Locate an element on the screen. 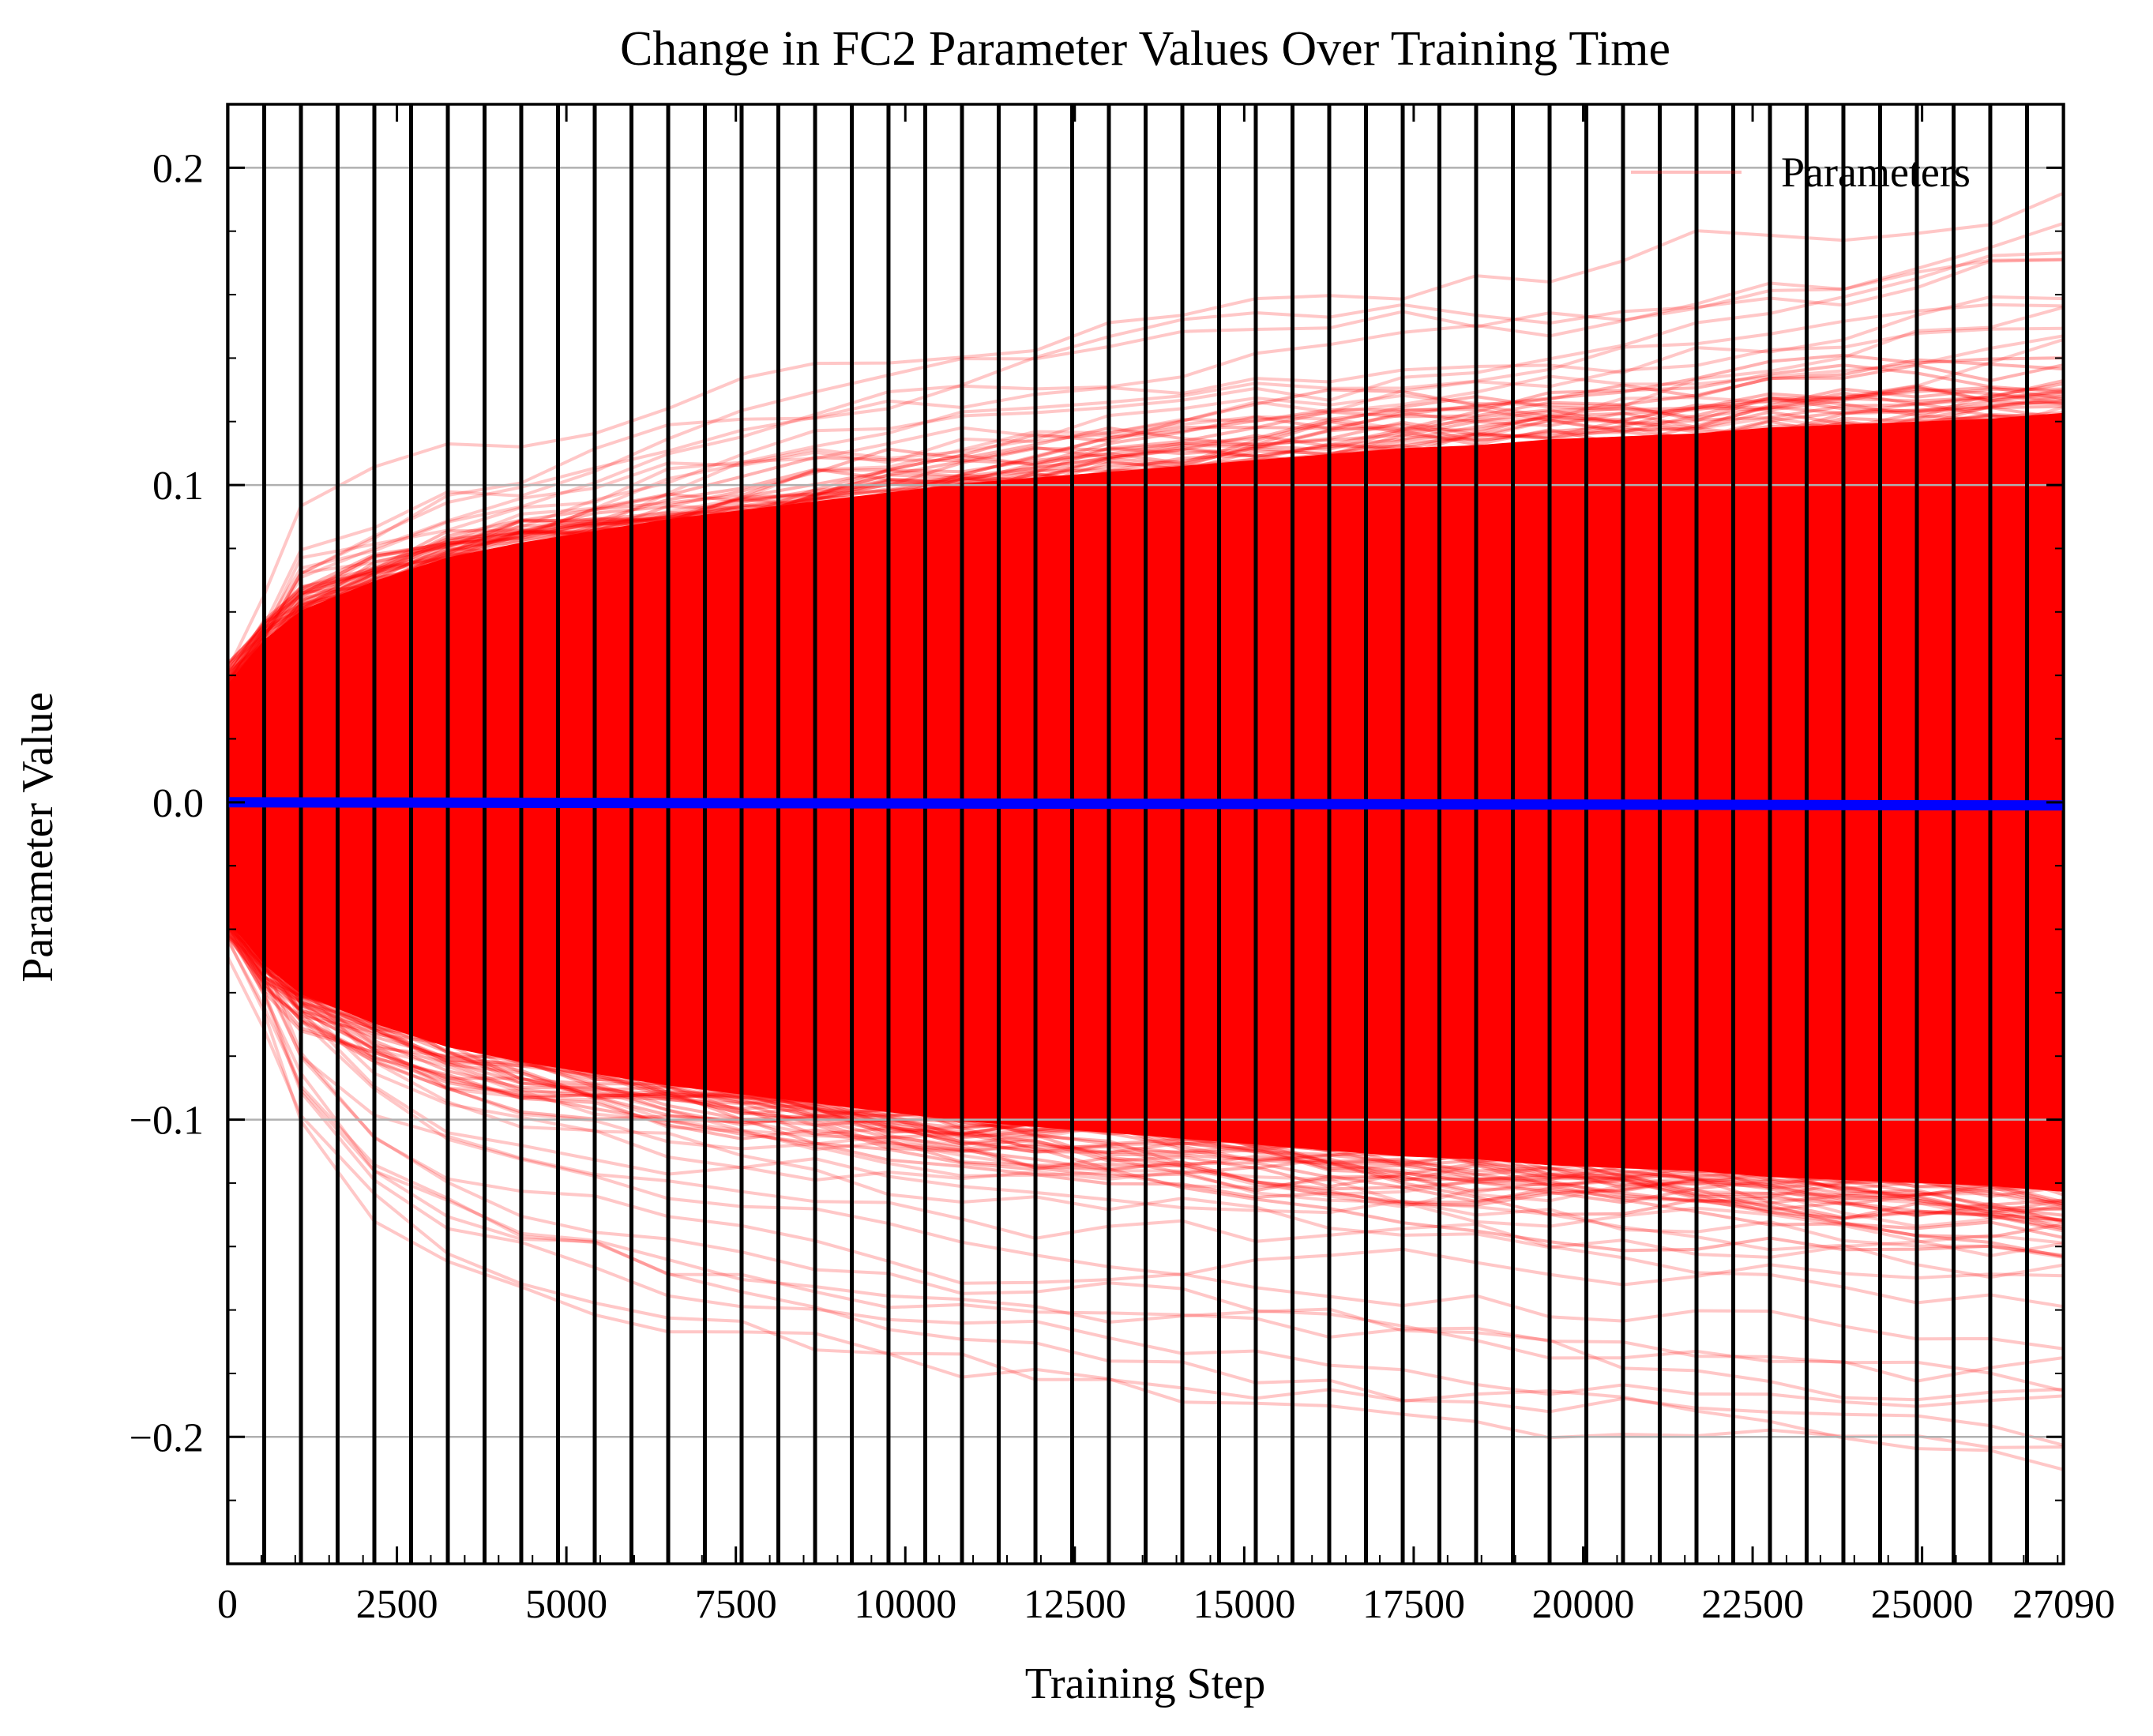  y-tick-label: 0.0 is located at coordinates (178, 804).